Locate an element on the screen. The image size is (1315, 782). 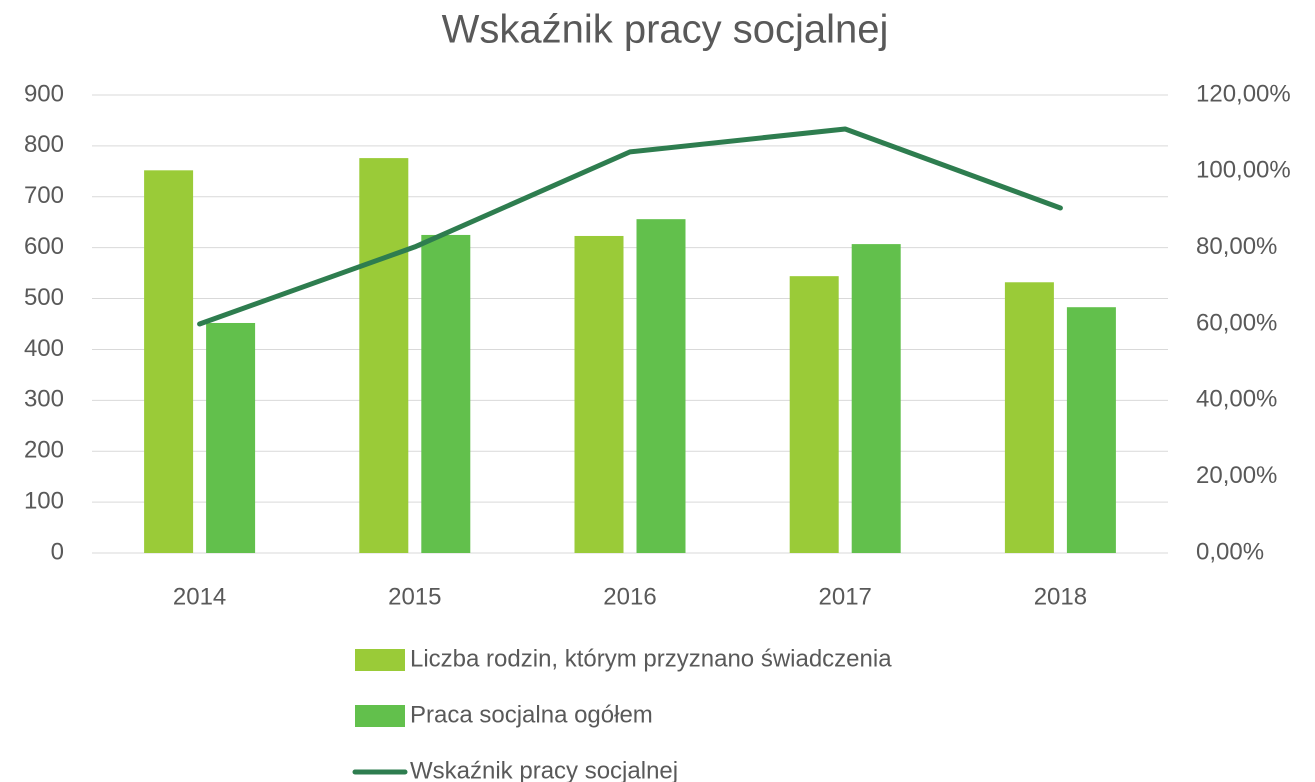
x-tick-label: 2016 is located at coordinates (629, 596).